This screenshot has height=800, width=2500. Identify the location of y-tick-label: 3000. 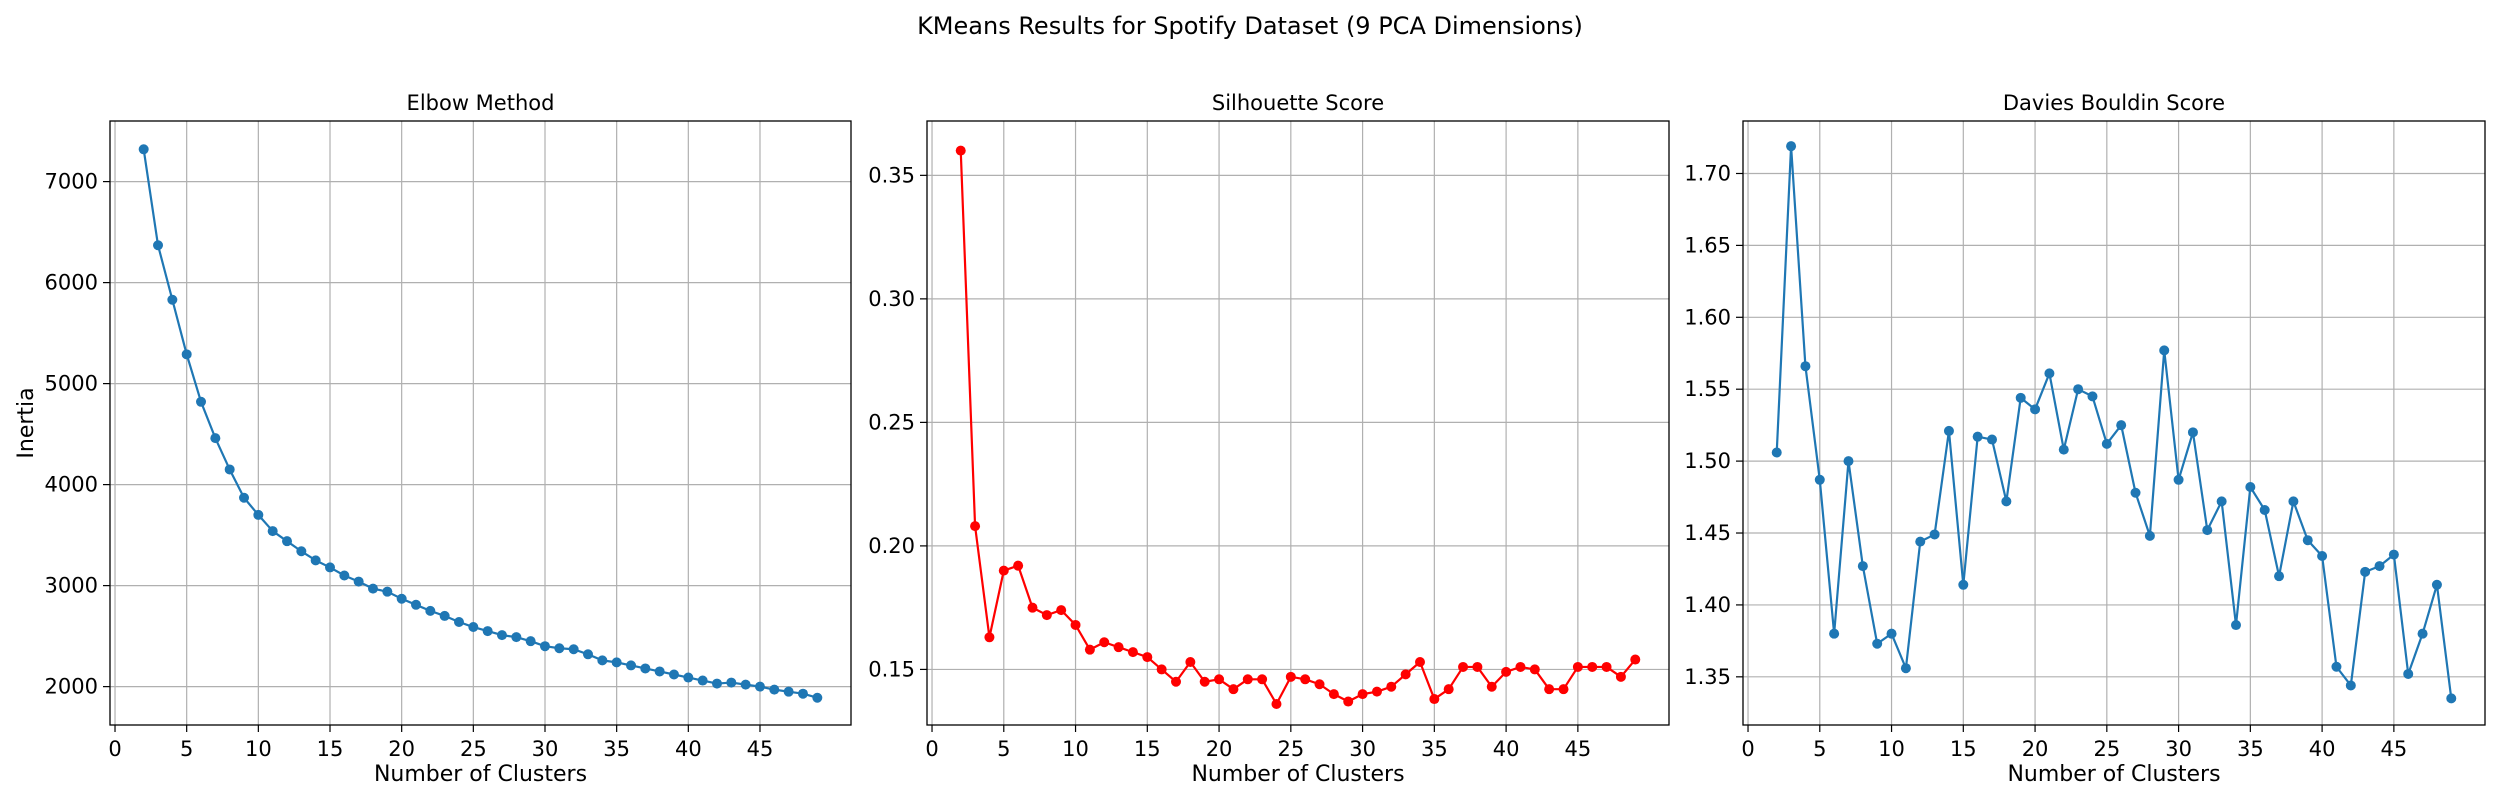
(71, 586).